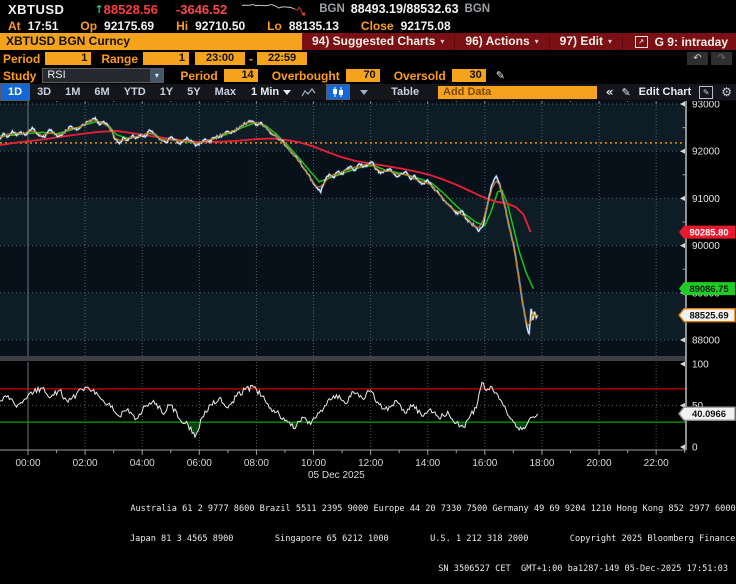 This screenshot has width=736, height=584. Describe the element at coordinates (43, 25) in the screenshot. I see `at-time: 17:51` at that location.